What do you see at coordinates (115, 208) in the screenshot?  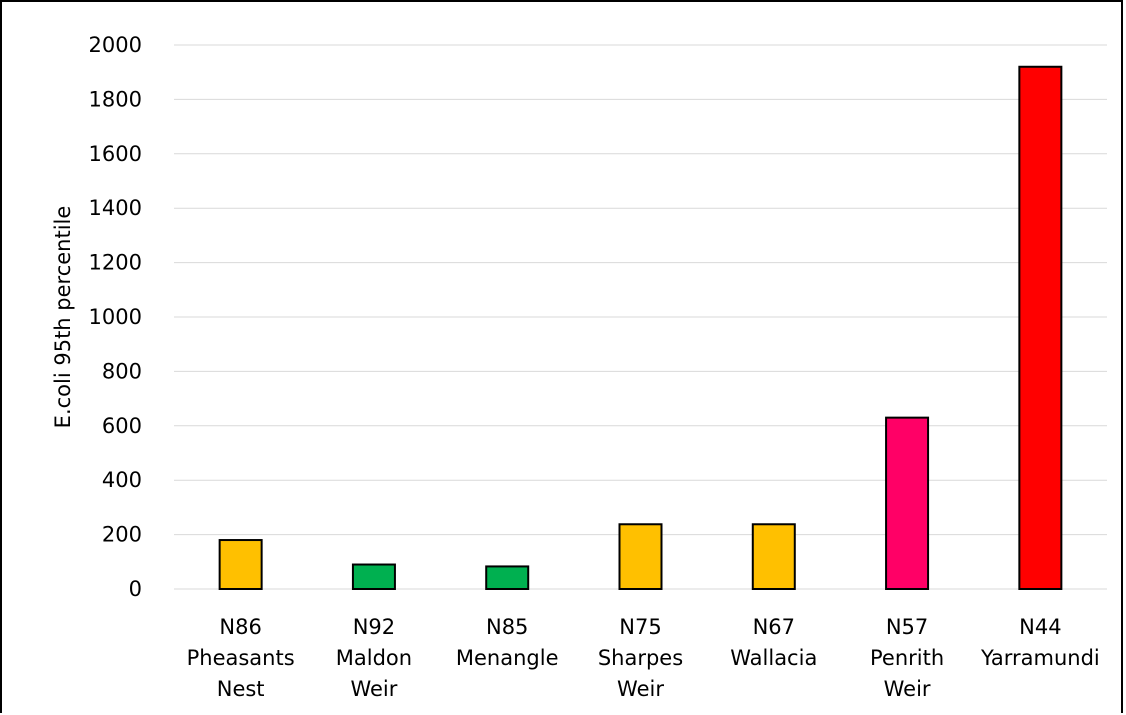 I see `y-tick-label: 1400` at bounding box center [115, 208].